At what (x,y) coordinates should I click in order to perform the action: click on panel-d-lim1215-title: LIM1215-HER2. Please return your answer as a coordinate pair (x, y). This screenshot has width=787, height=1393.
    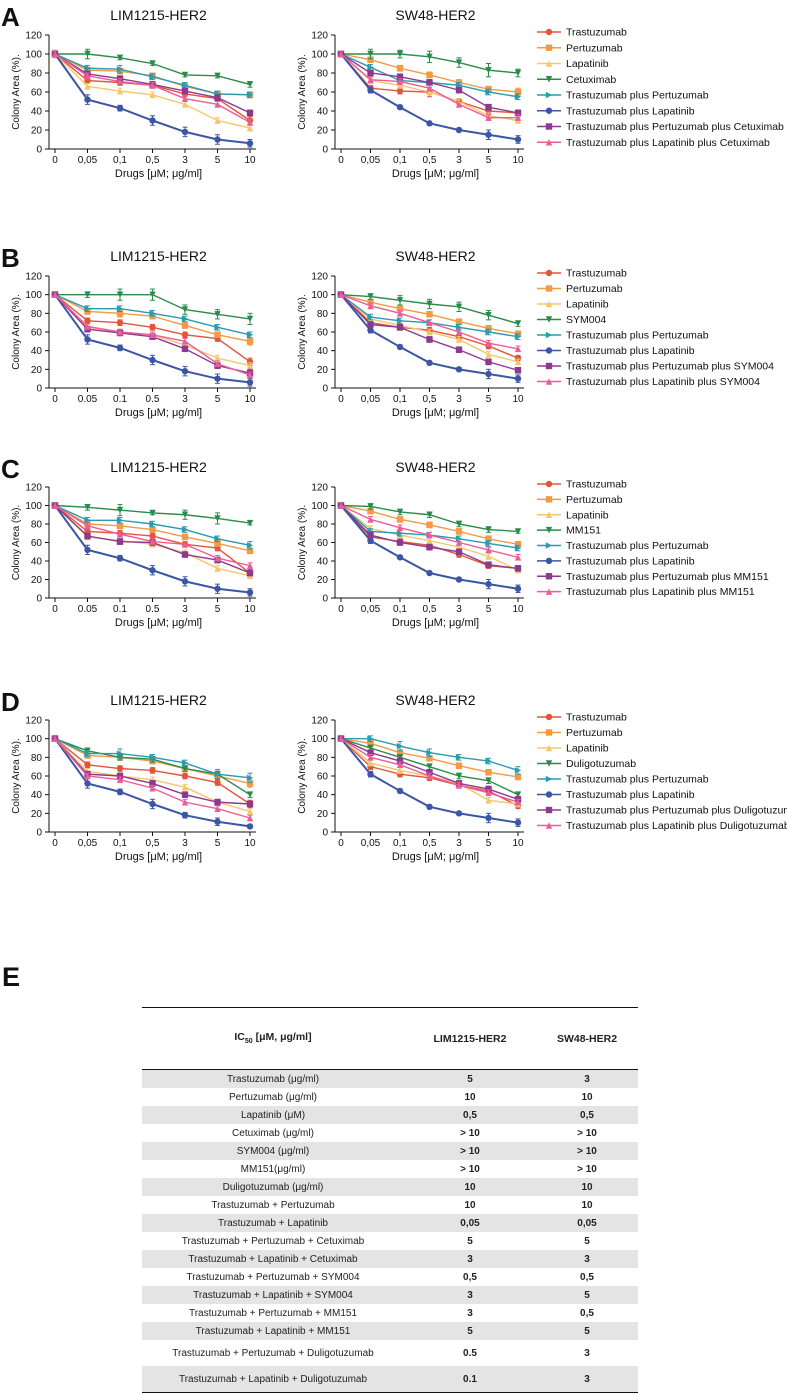
    Looking at the image, I should click on (158, 700).